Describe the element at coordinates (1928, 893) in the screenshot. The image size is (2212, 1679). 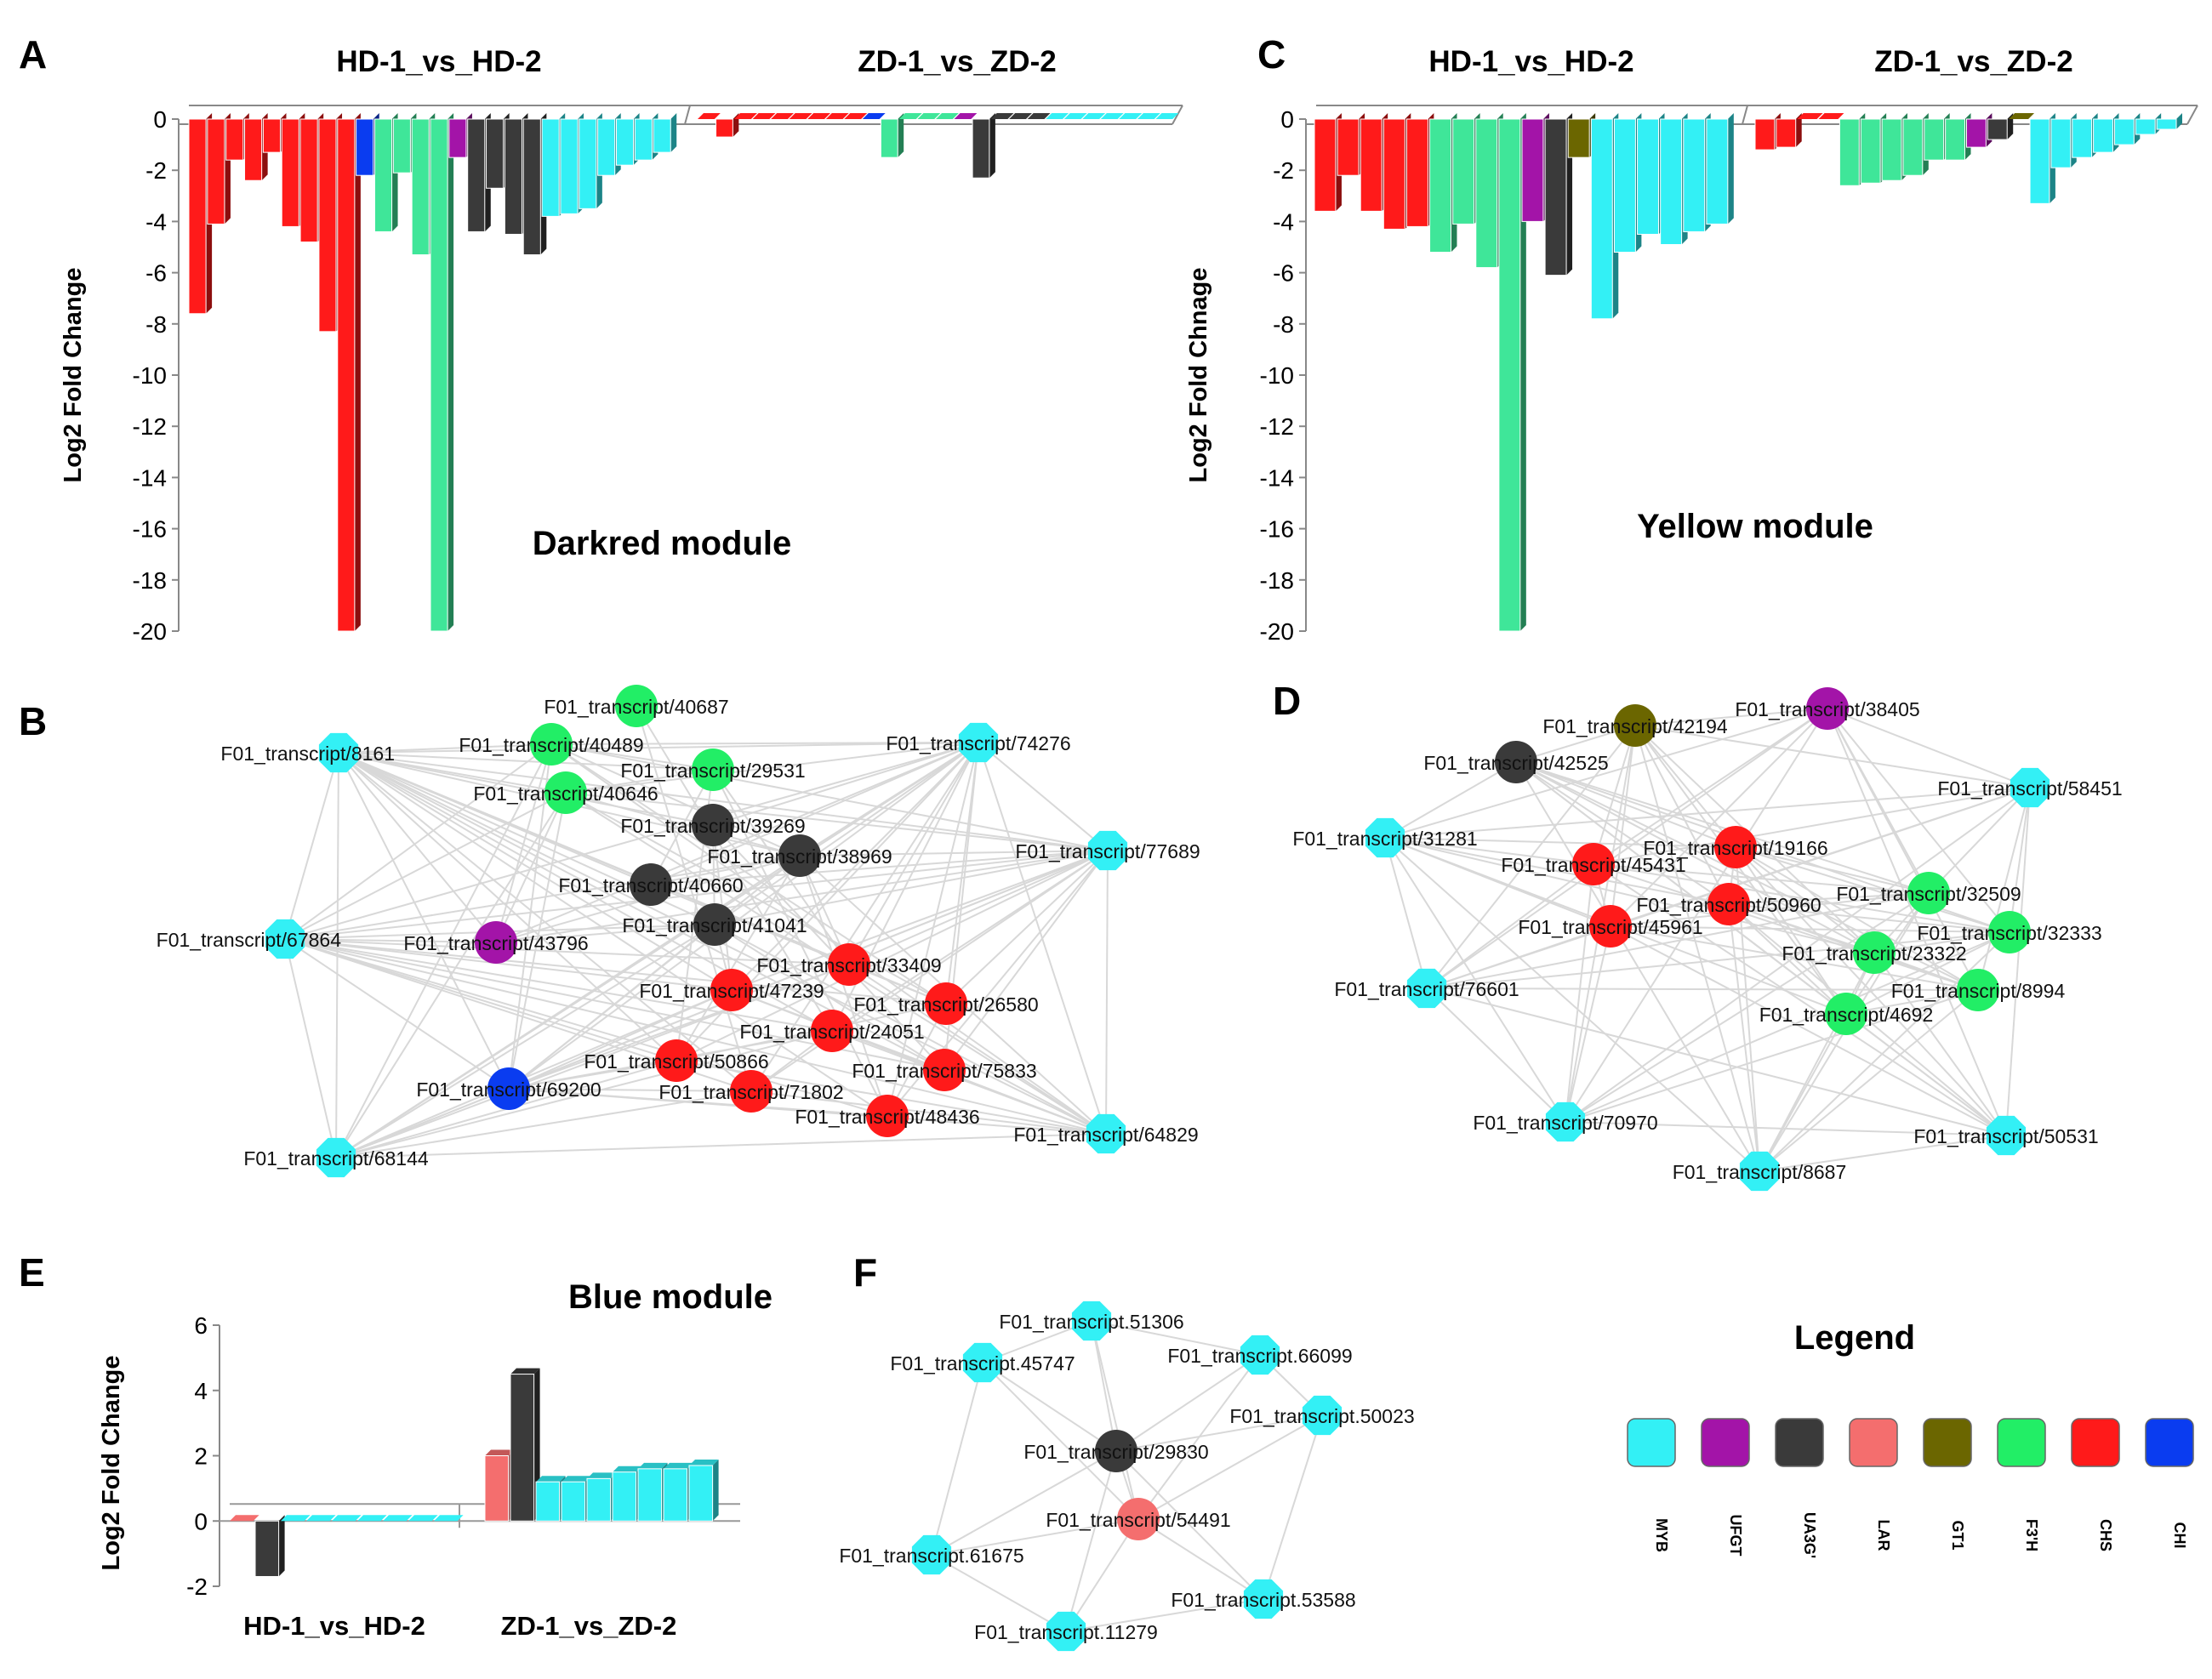
I see `network-node: F01_transcript/32509` at that location.